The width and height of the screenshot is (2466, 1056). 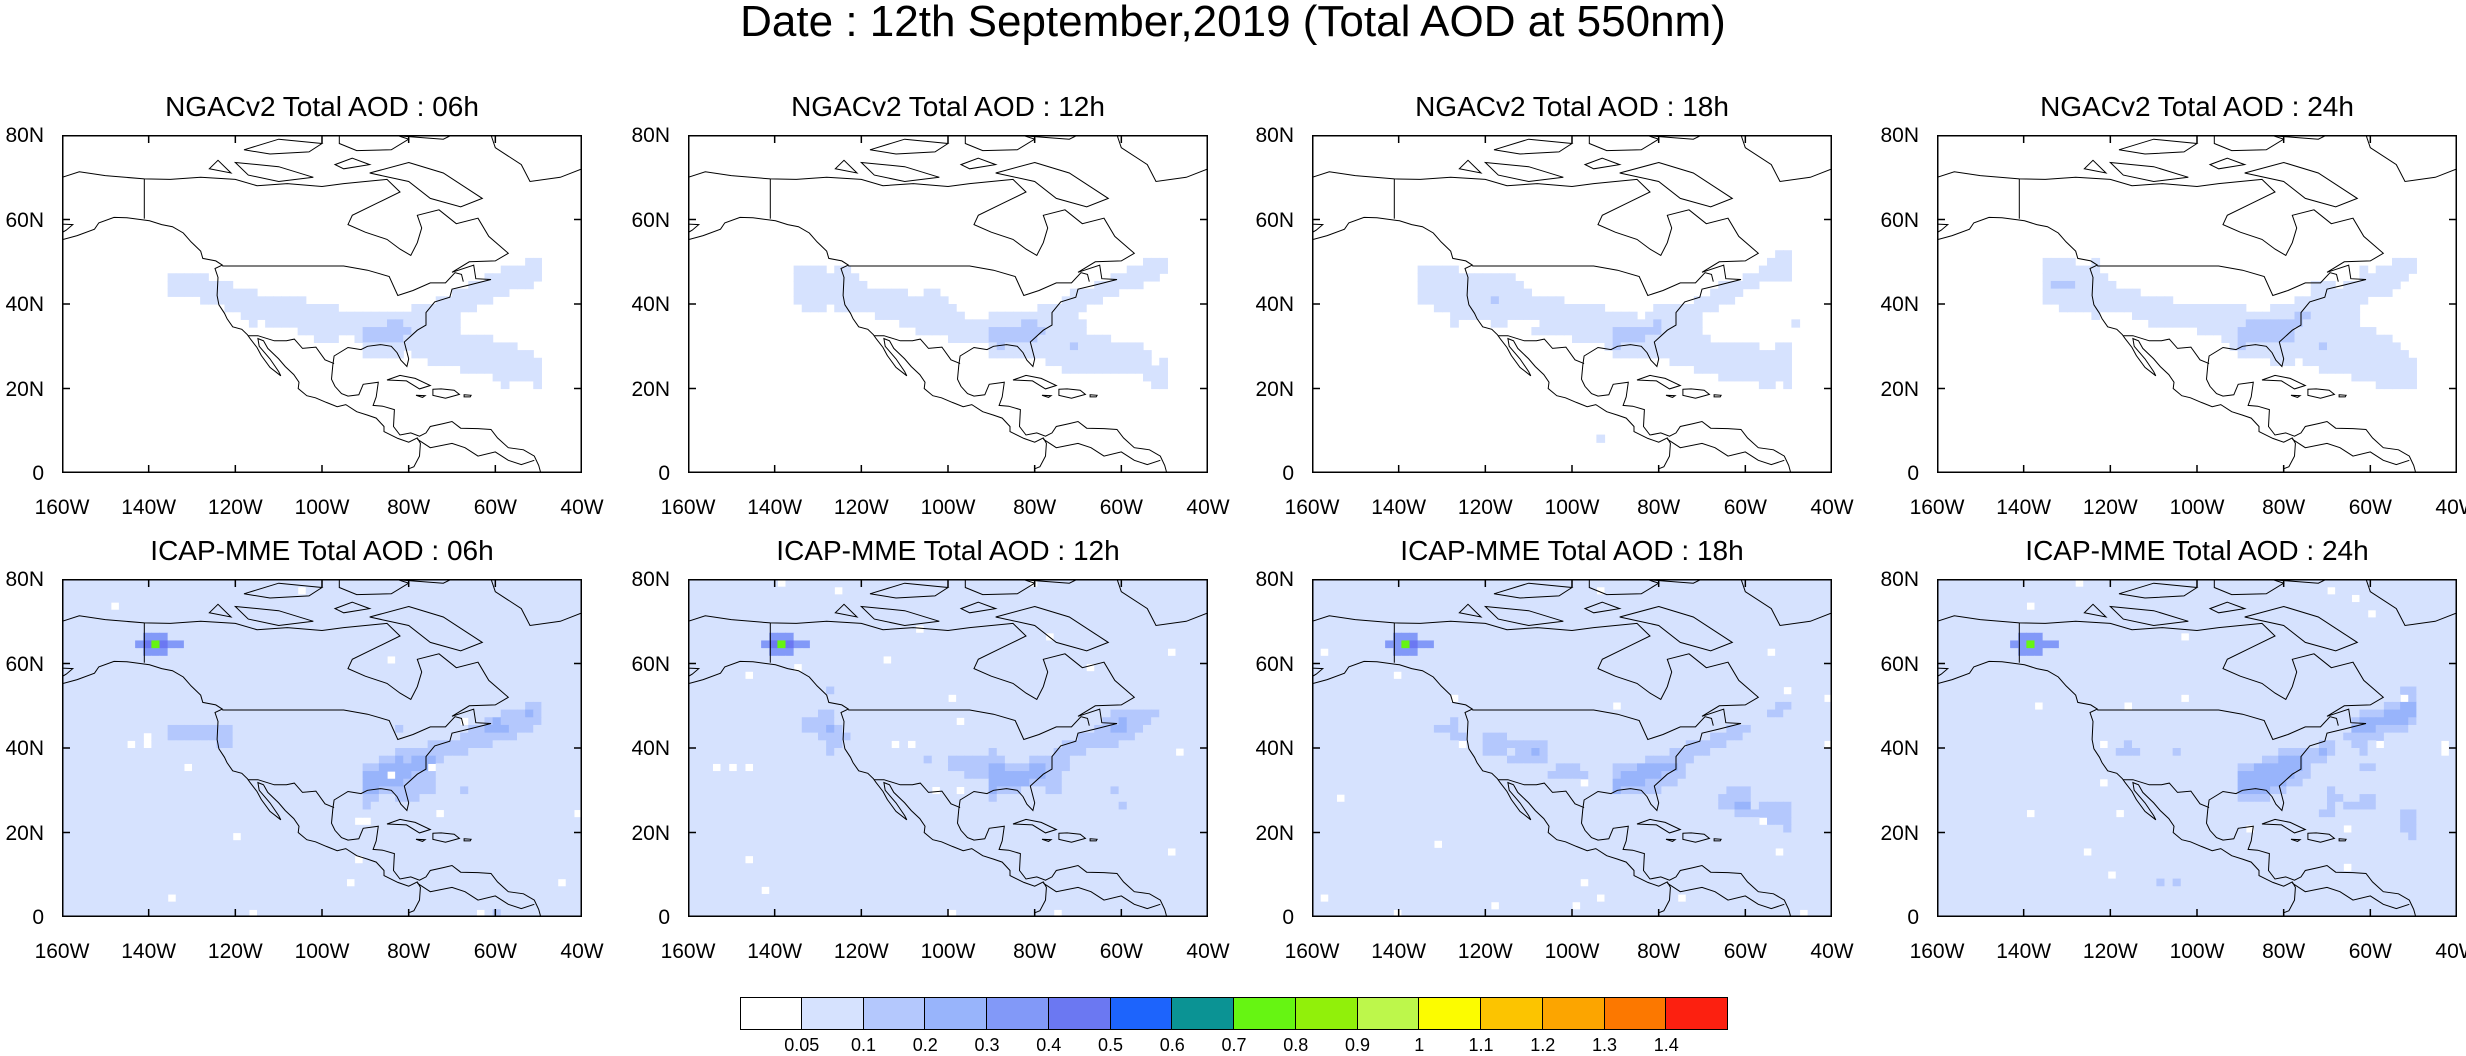 I want to click on colorbar-label: 1.3, so click(x=1604, y=1045).